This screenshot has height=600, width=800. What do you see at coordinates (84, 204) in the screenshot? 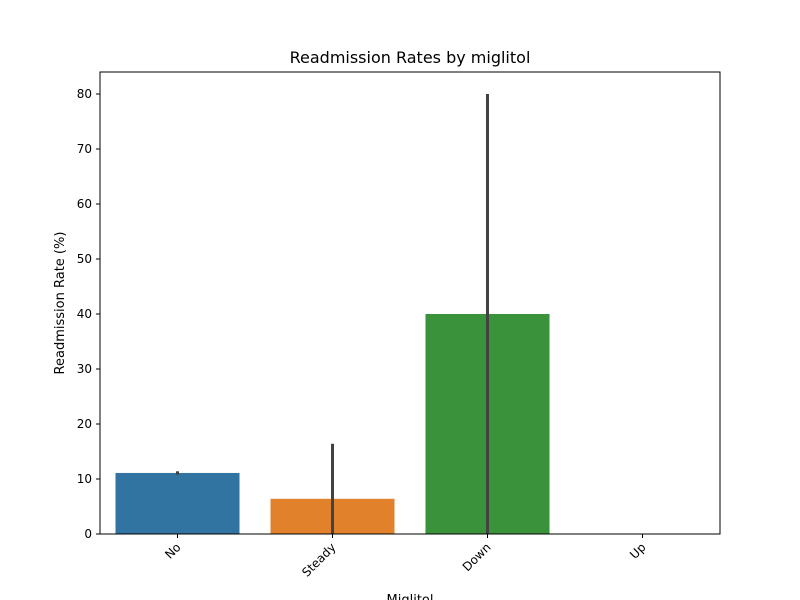
I see `y-tick-label: 60` at bounding box center [84, 204].